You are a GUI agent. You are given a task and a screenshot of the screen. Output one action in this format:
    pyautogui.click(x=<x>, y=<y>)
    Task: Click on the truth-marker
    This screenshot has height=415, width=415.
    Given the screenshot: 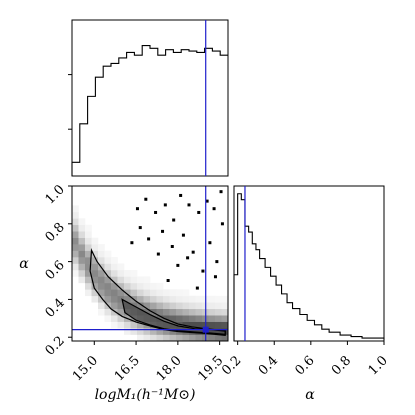 What is the action you would take?
    pyautogui.click(x=205, y=329)
    